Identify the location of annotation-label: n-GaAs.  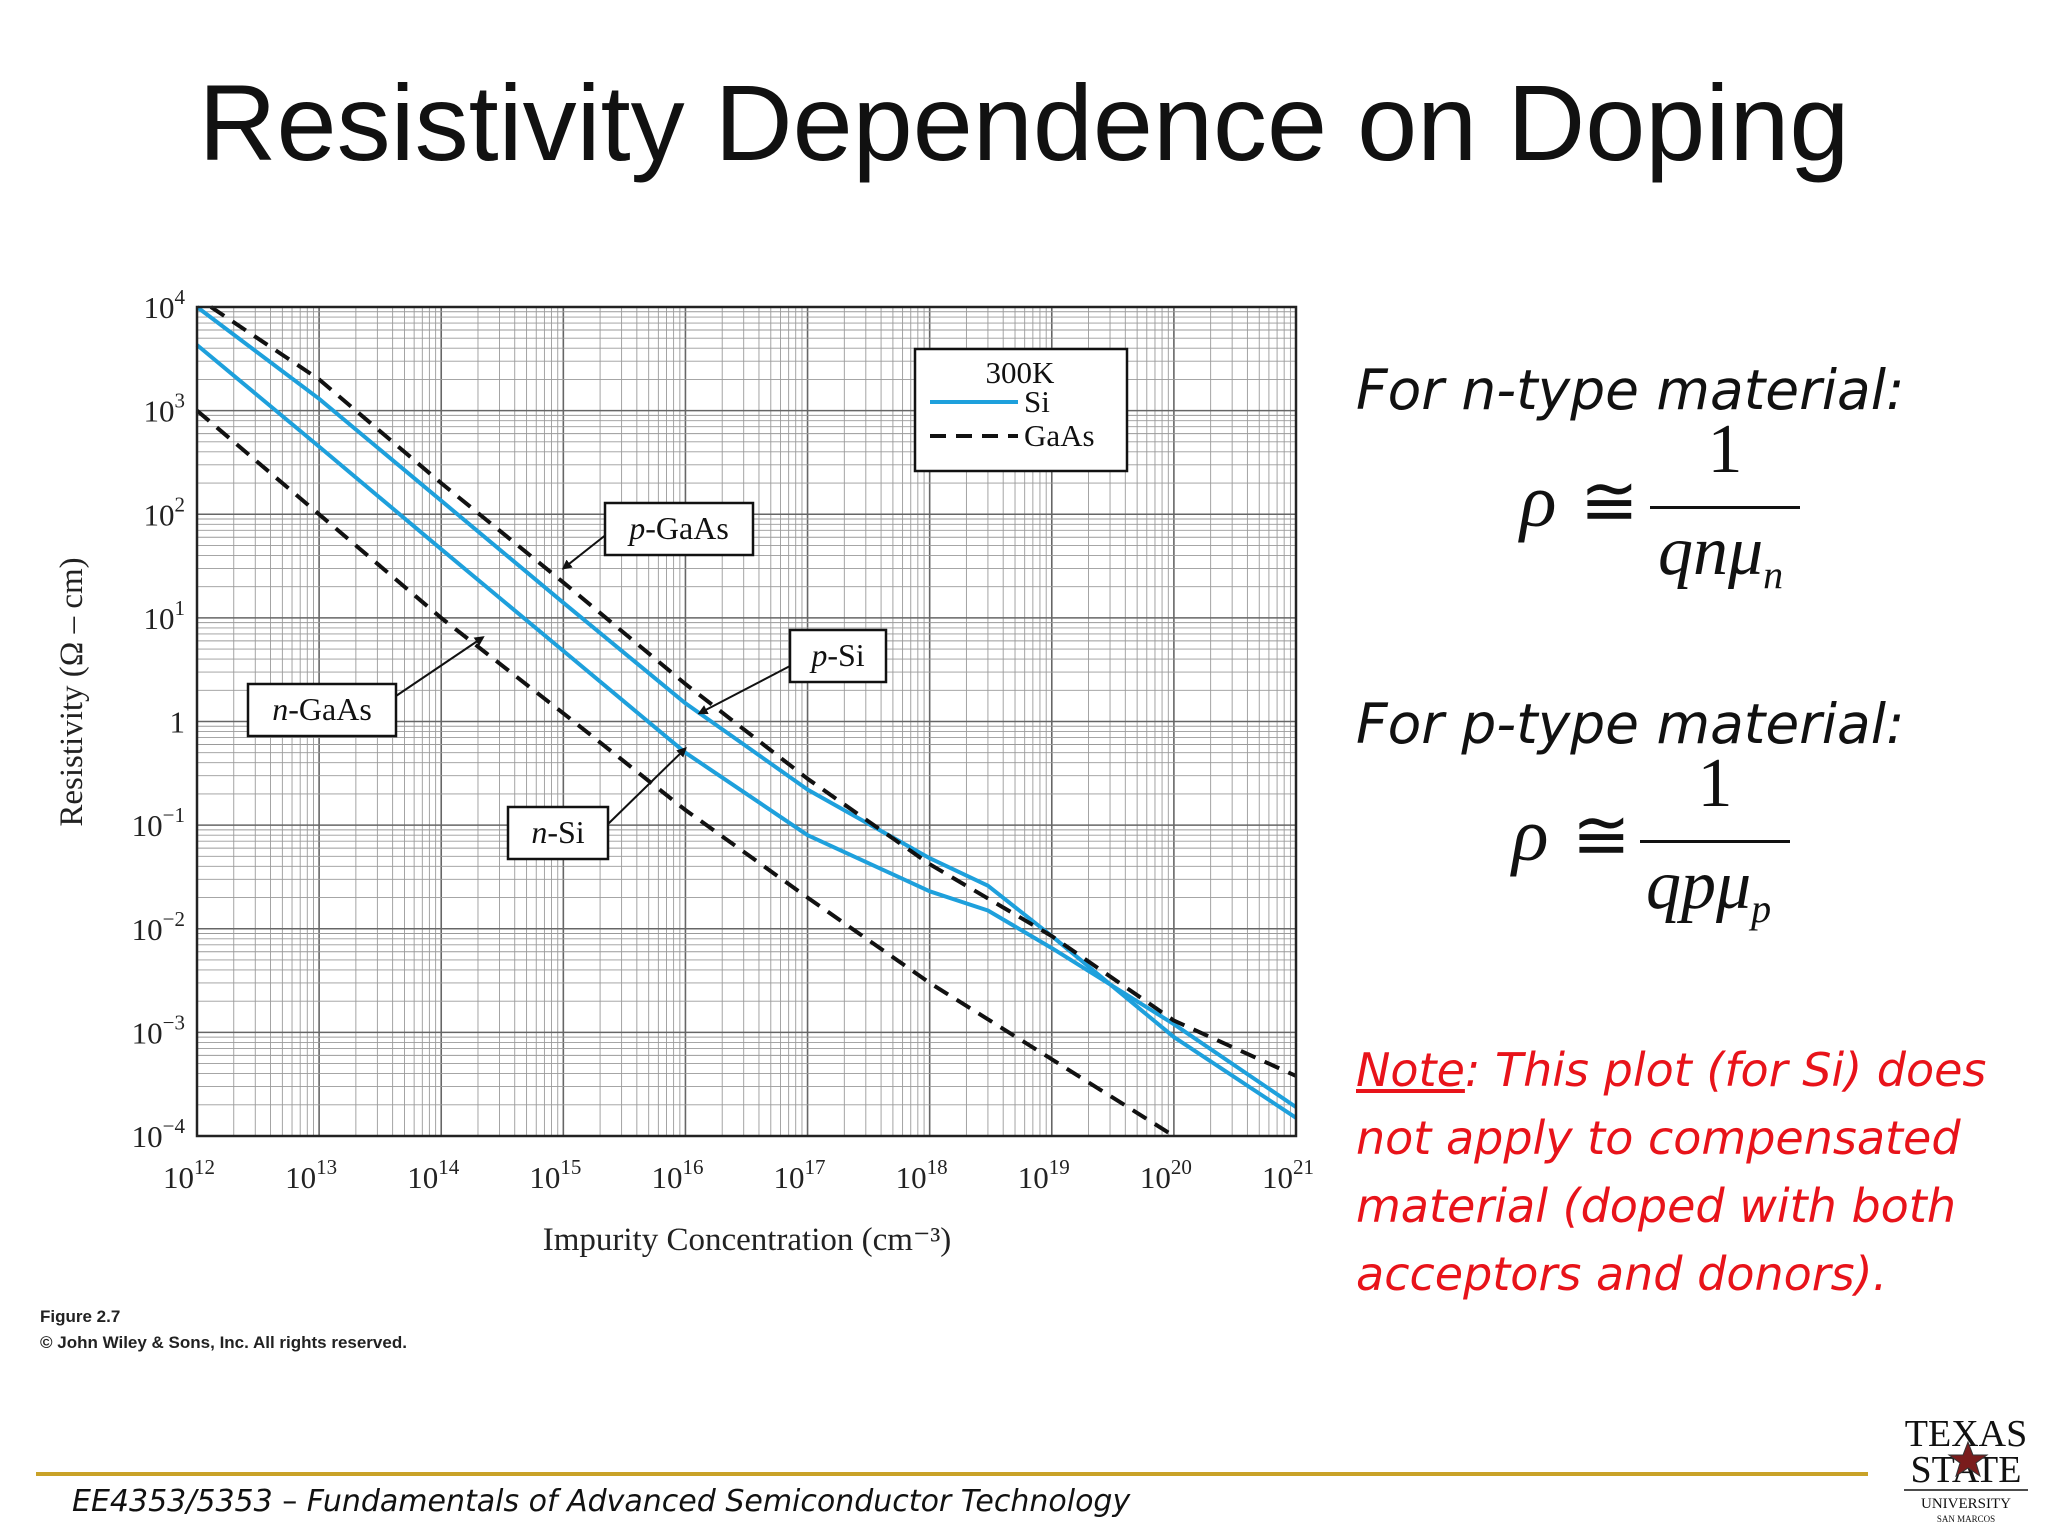
(322, 709).